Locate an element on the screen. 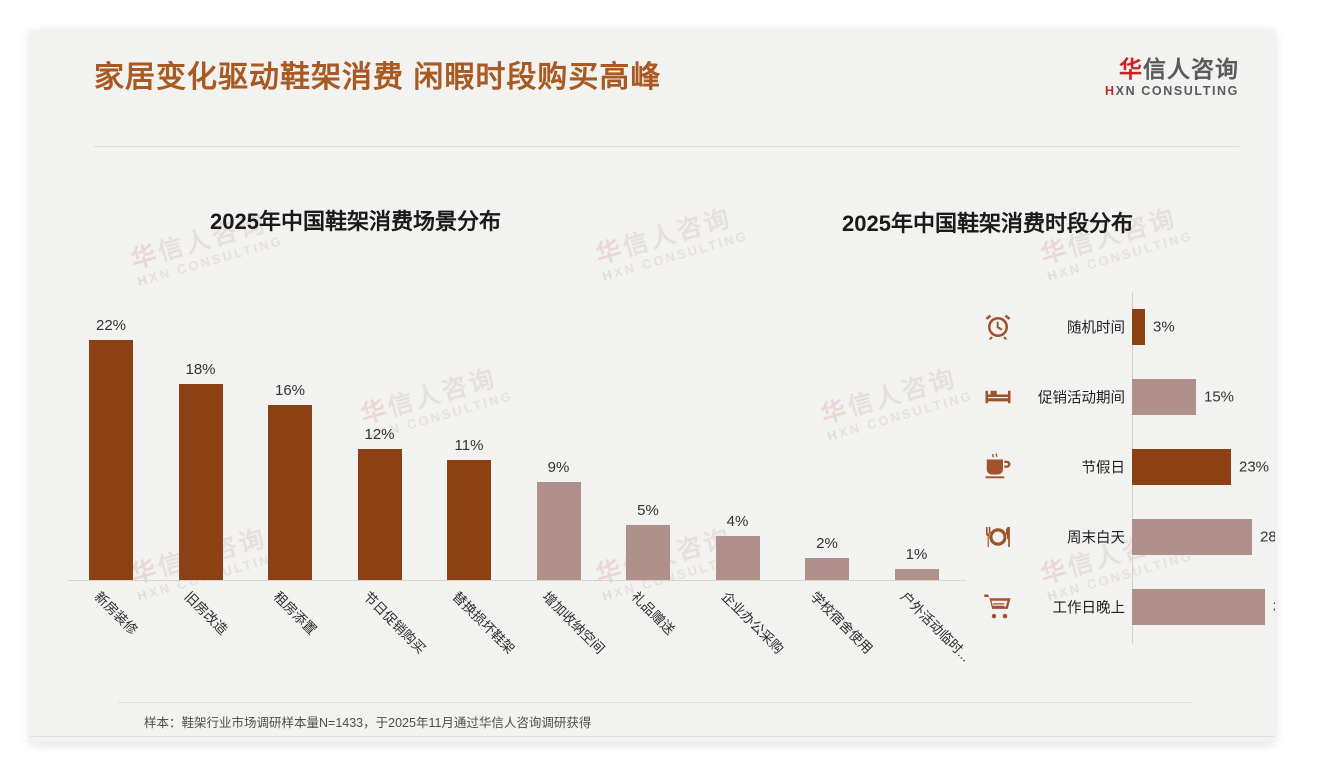 The height and width of the screenshot is (780, 1340). time-distribution-chart: 随机时间 3% 促销活动期间 15% 节假日 23% 周末白天 28% 工作日晚上 31% is located at coordinates (1120, 473).